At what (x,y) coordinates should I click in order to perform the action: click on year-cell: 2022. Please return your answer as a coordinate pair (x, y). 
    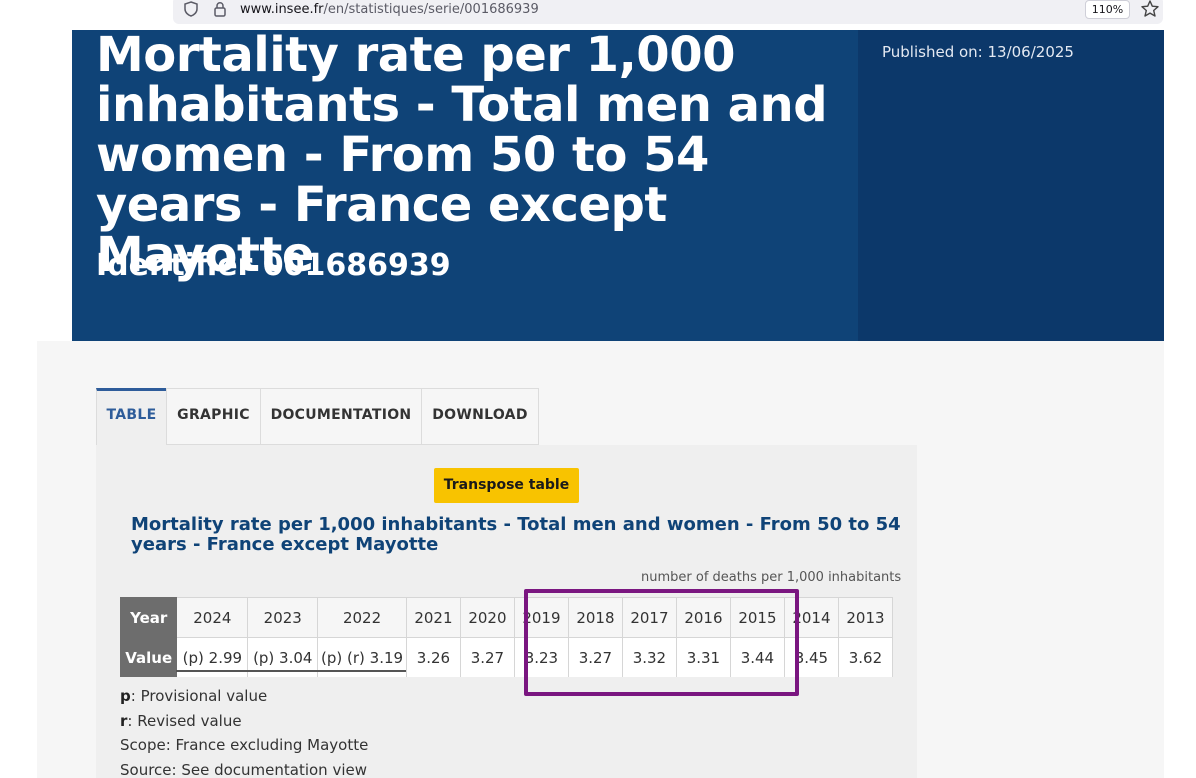
    Looking at the image, I should click on (362, 617).